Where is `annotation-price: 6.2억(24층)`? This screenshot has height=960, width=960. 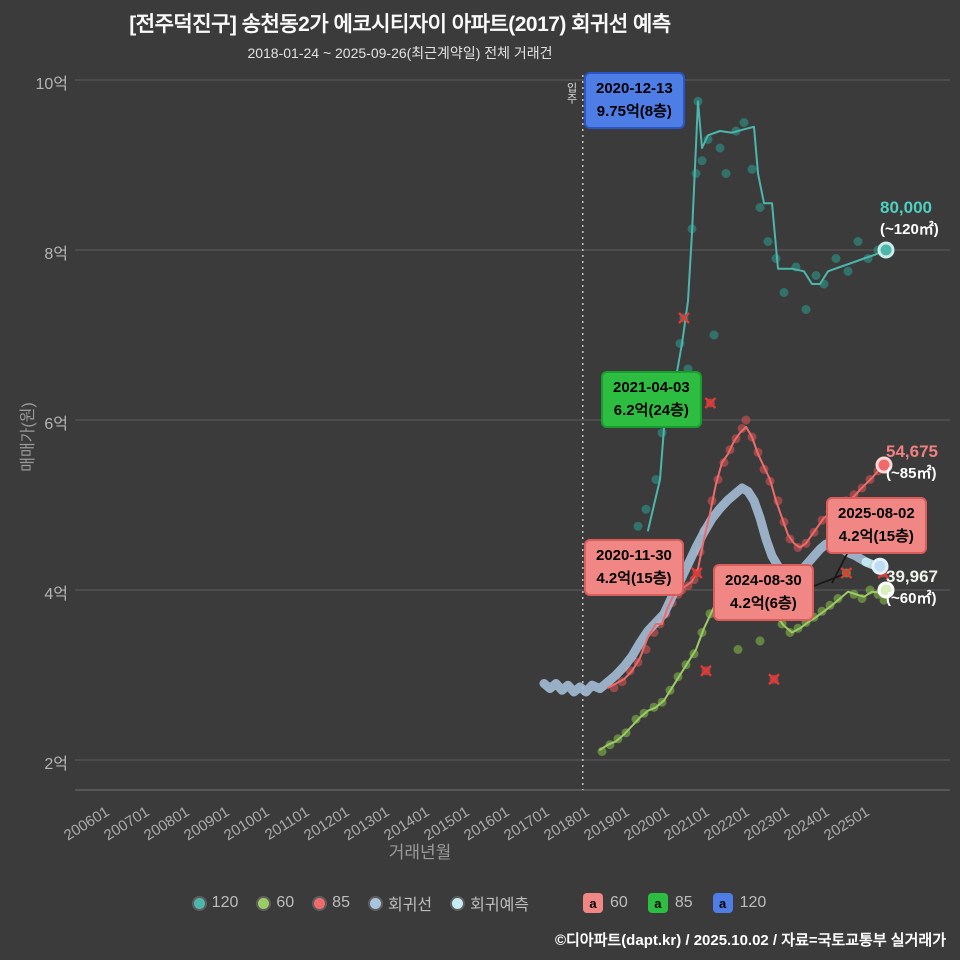
annotation-price: 6.2억(24층) is located at coordinates (651, 410).